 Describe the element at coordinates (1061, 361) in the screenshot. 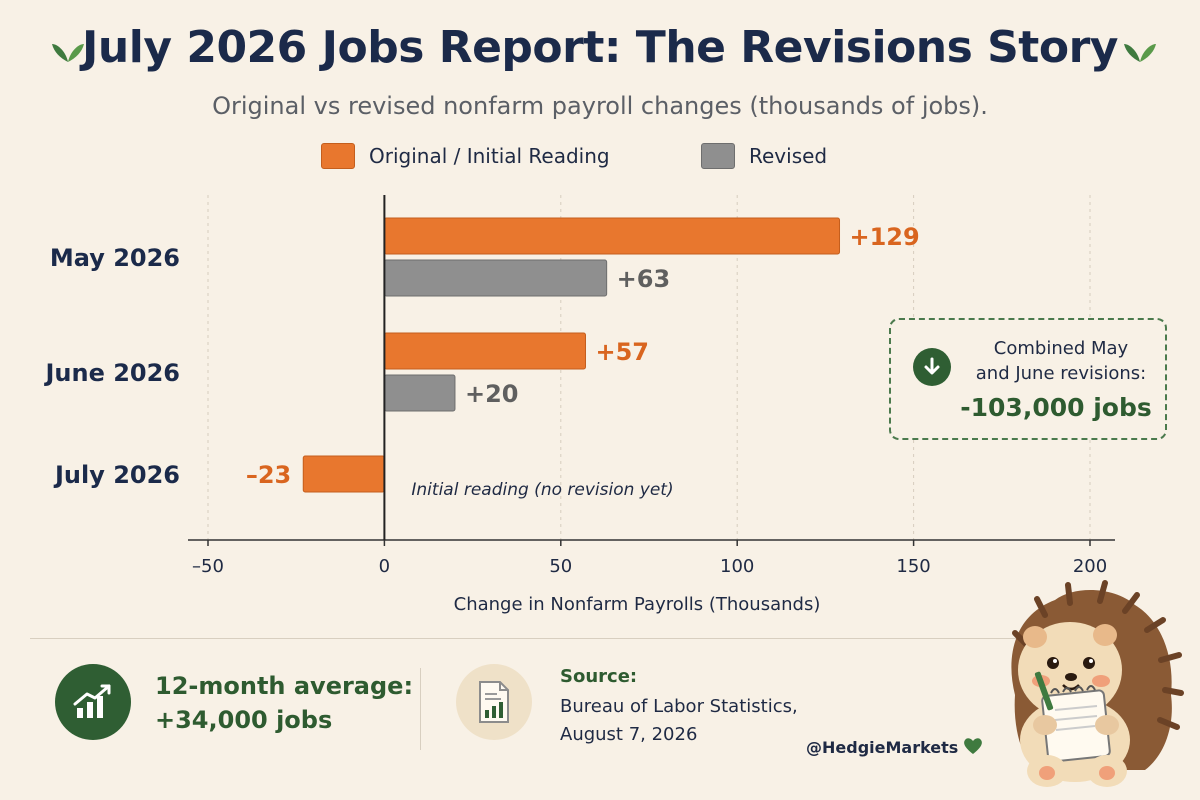

I see `callout-text: Combined May and June revisions:` at that location.